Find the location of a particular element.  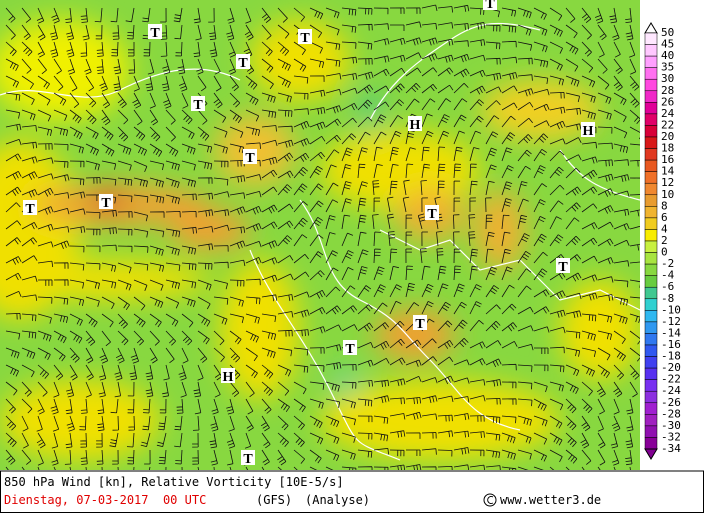

colorbar-label: 22 is located at coordinates (667, 124).